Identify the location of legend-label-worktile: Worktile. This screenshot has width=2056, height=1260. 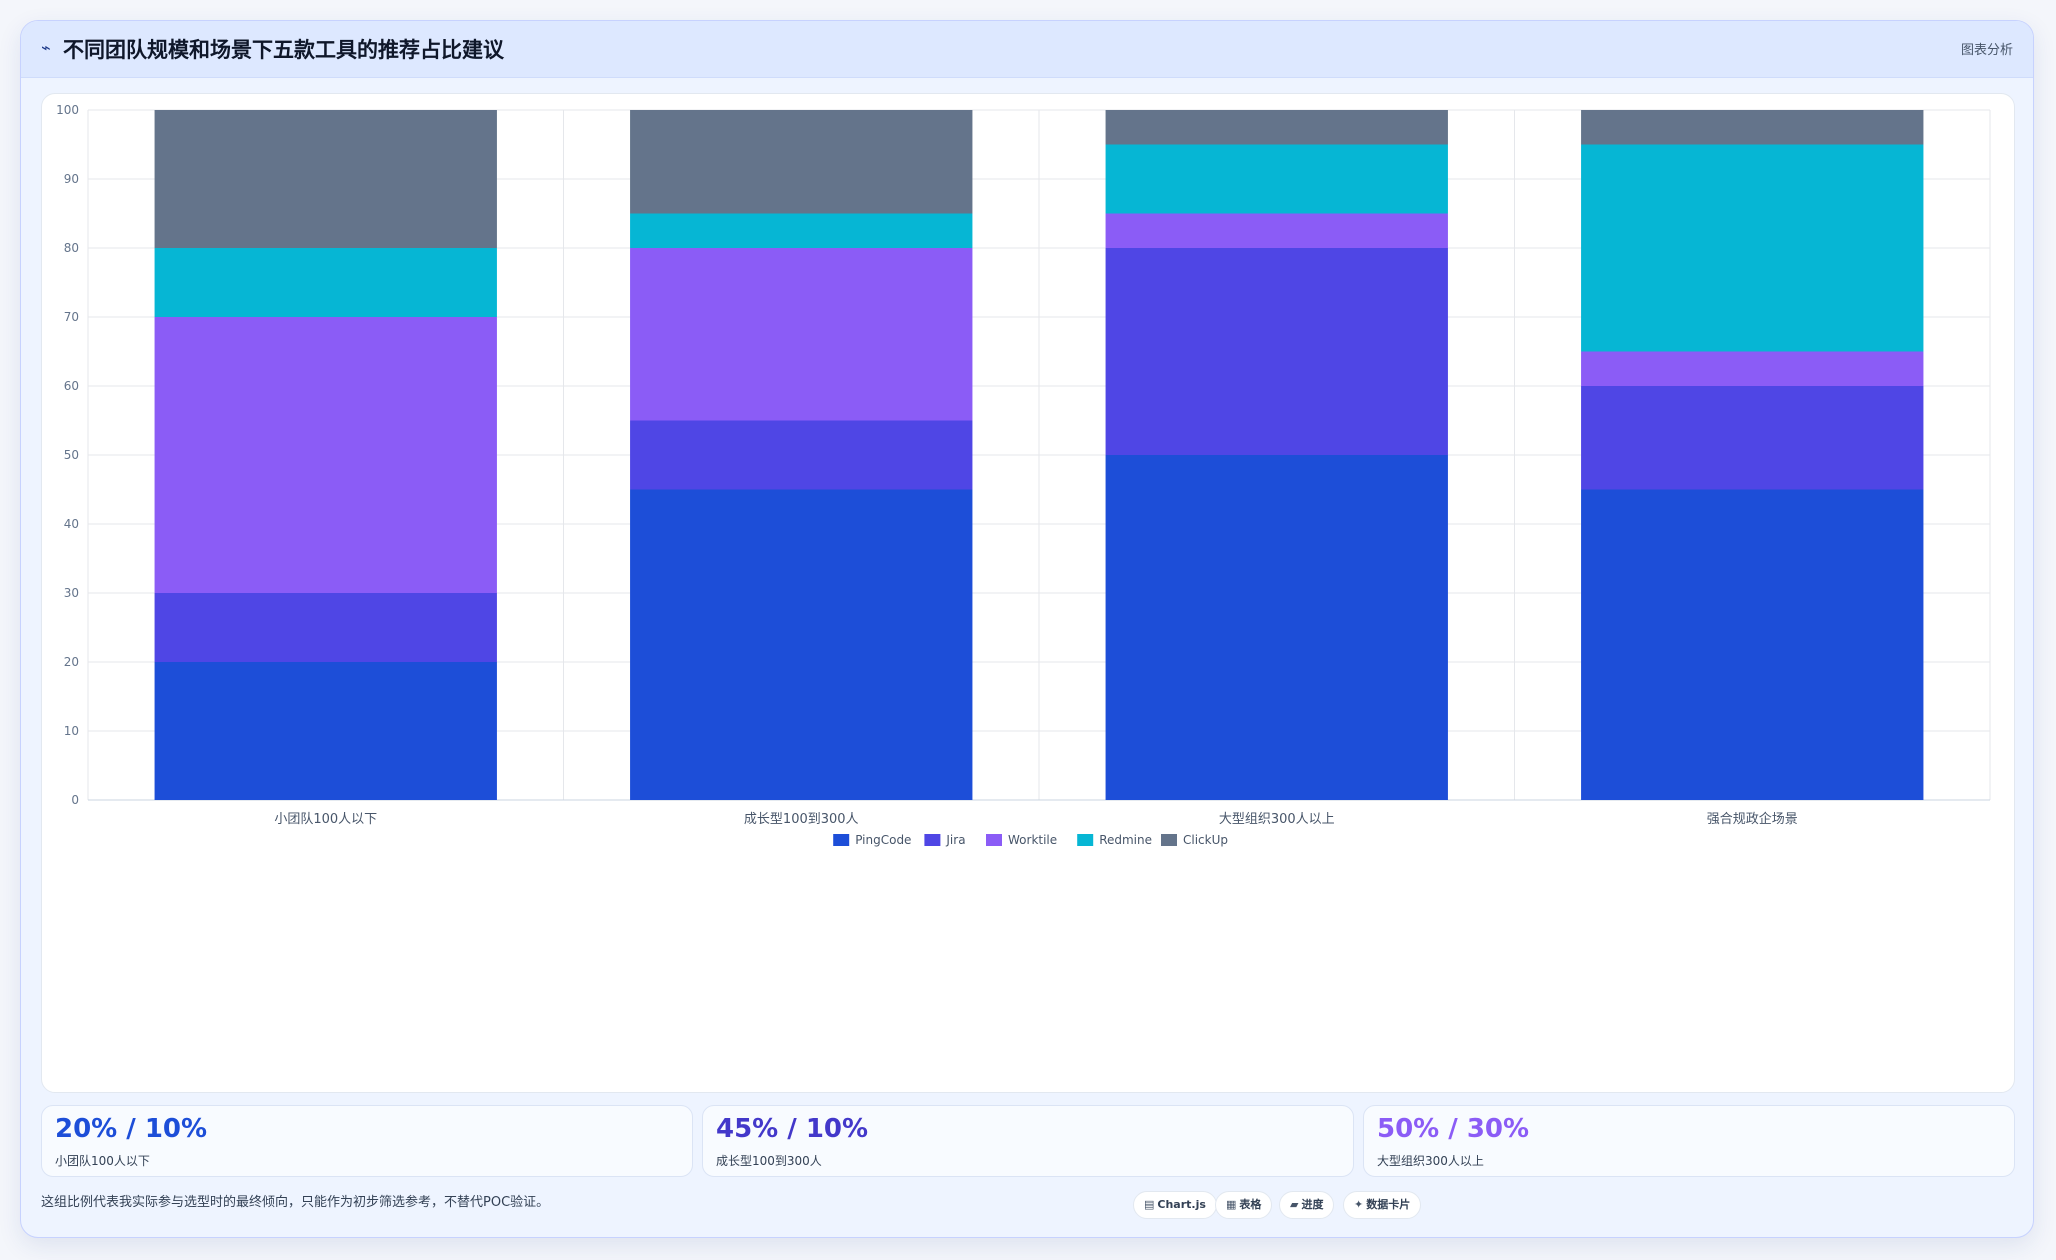
(1032, 840).